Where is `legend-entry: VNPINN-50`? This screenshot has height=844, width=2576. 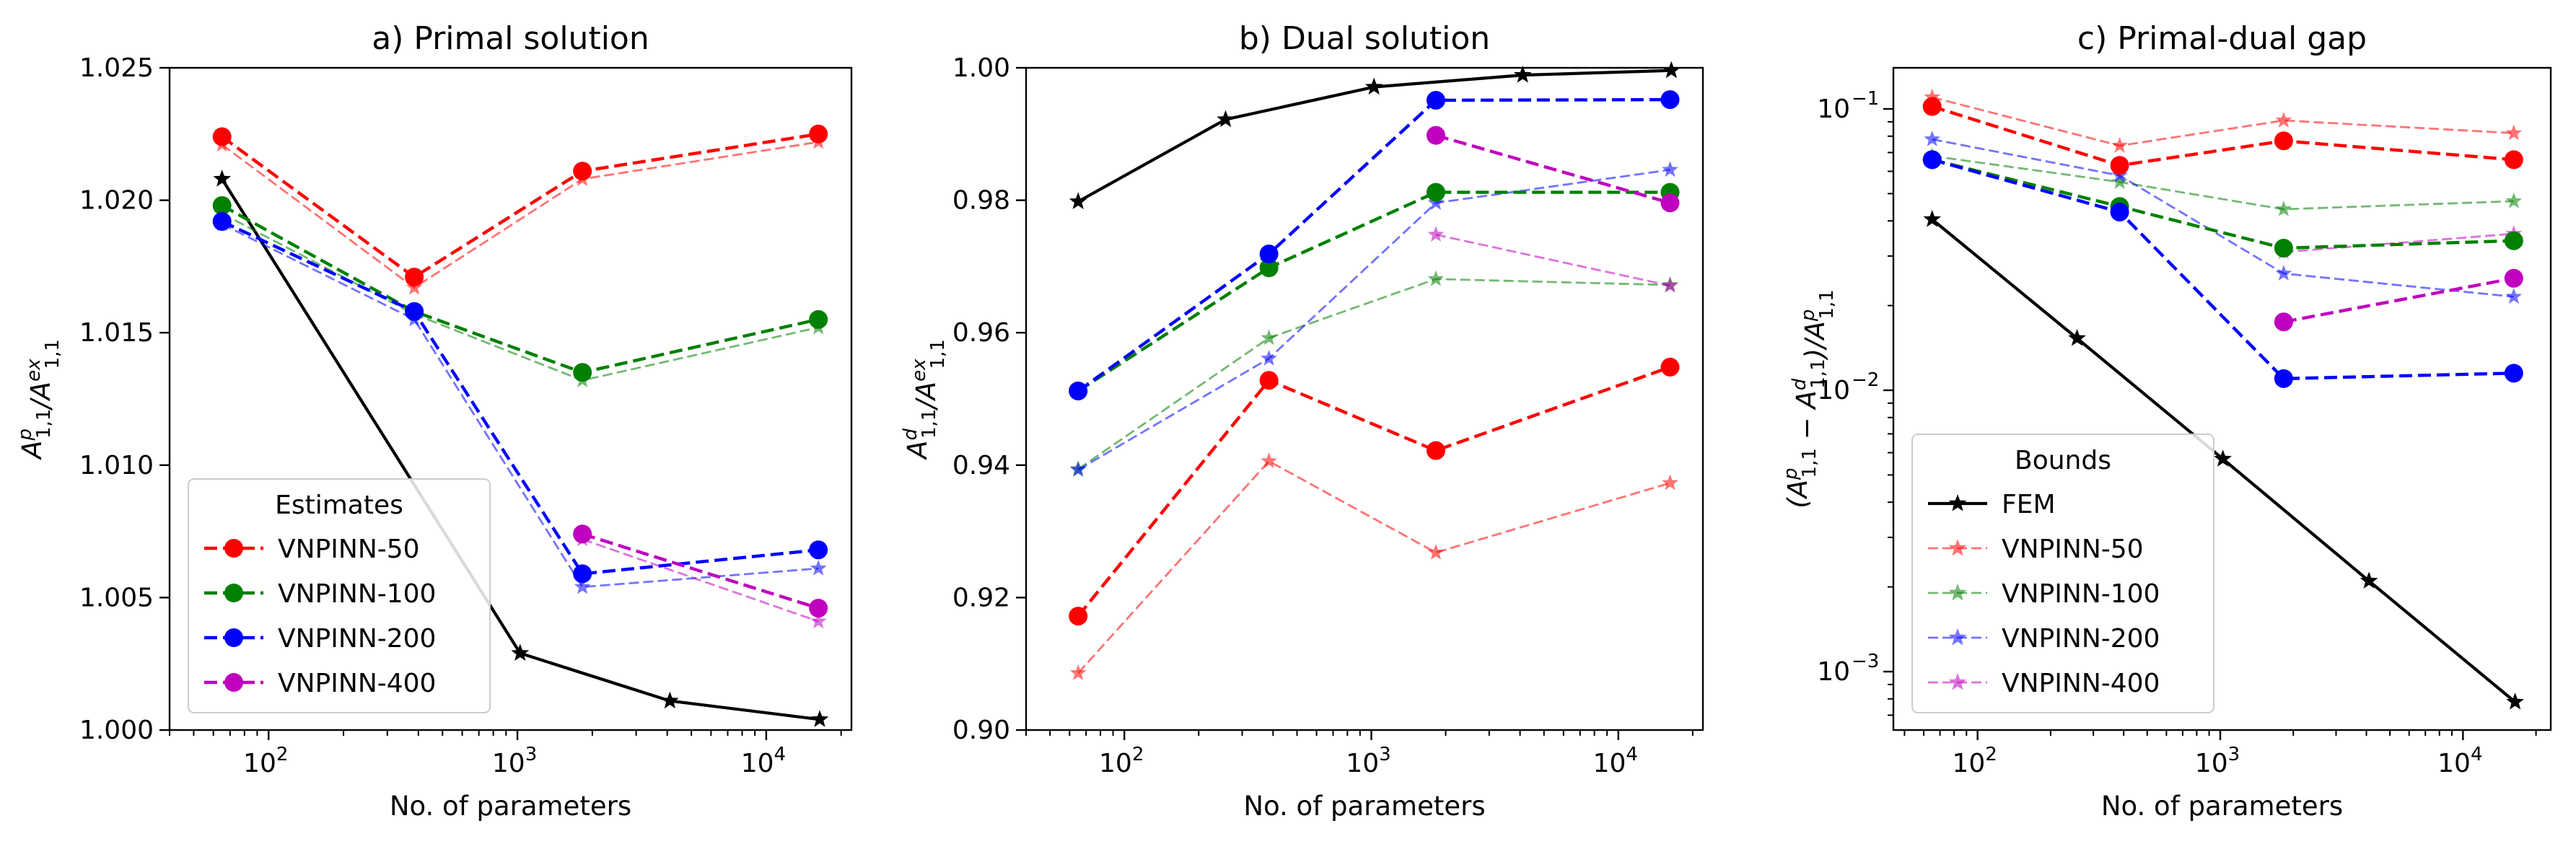 legend-entry: VNPINN-50 is located at coordinates (312, 549).